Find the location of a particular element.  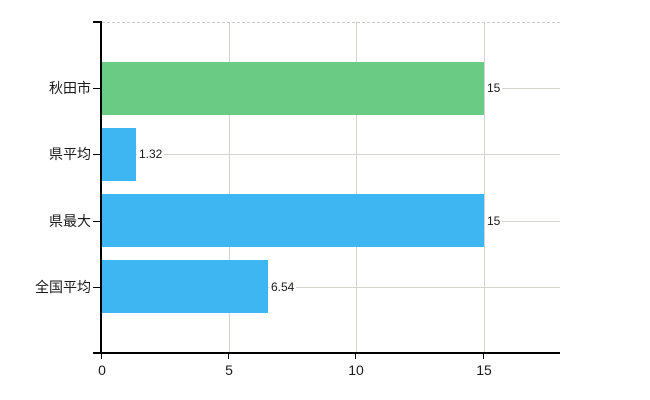

category-label: 秋田市 is located at coordinates (70, 88).